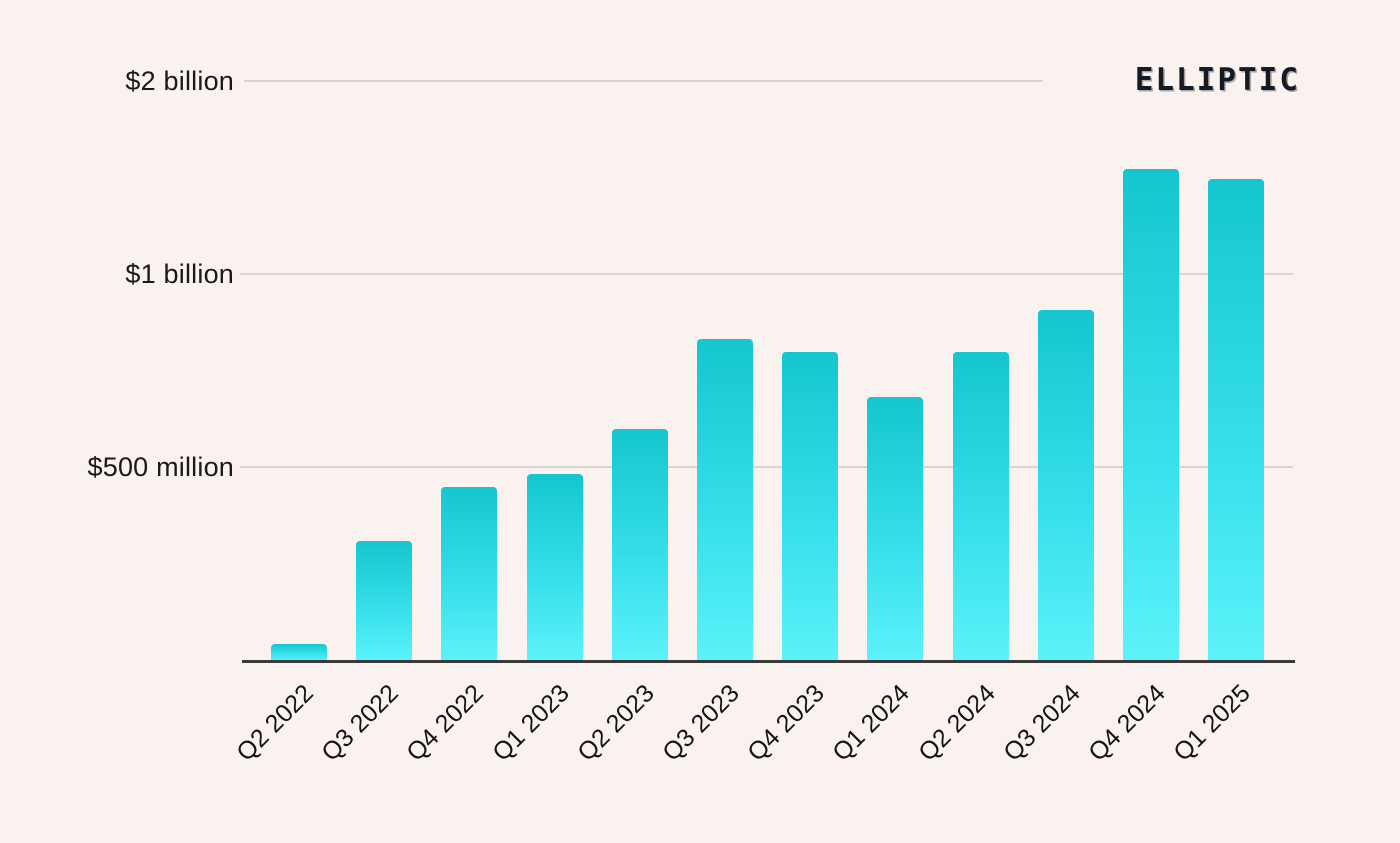  I want to click on bar-q4-2023, so click(810, 506).